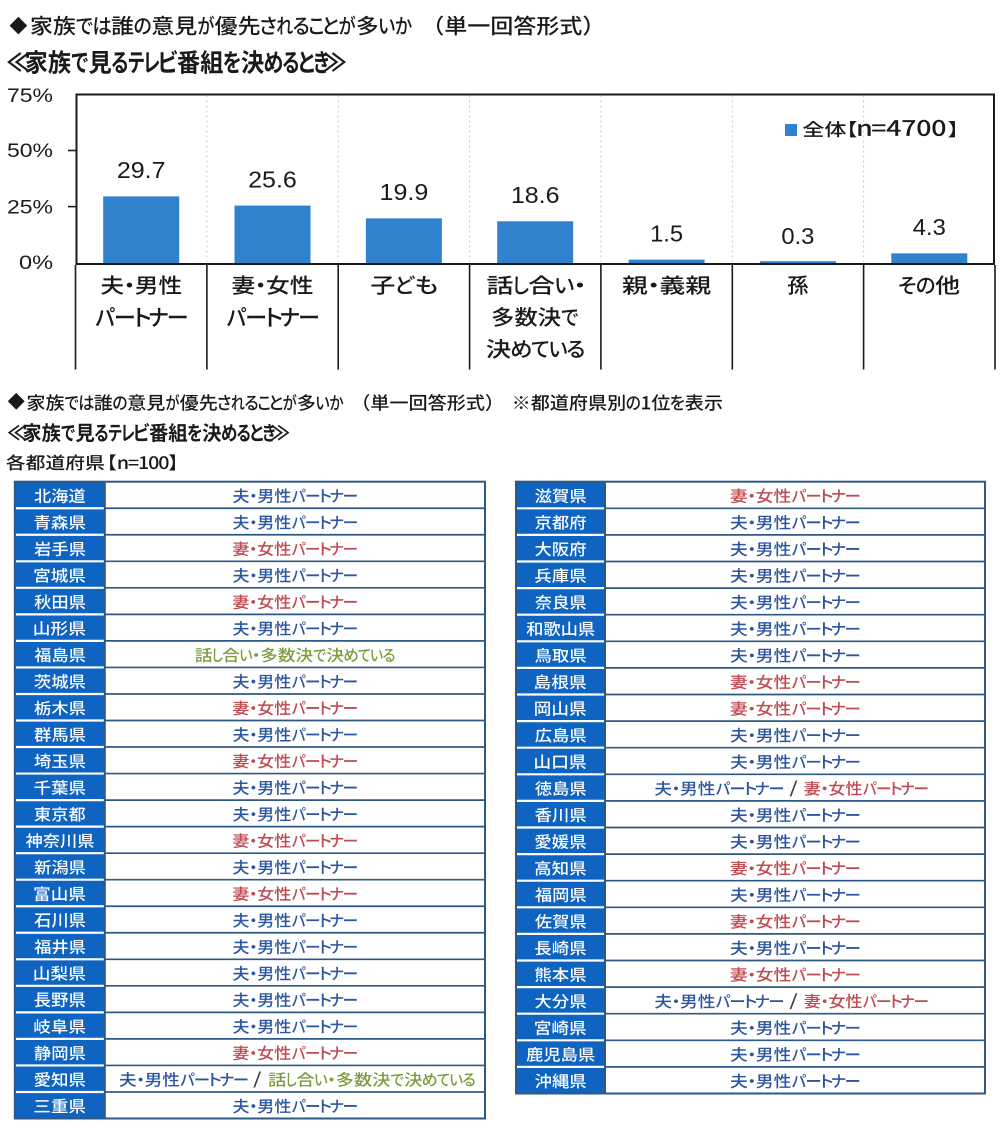  What do you see at coordinates (404, 192) in the screenshot?
I see `svg-text: 19.9` at bounding box center [404, 192].